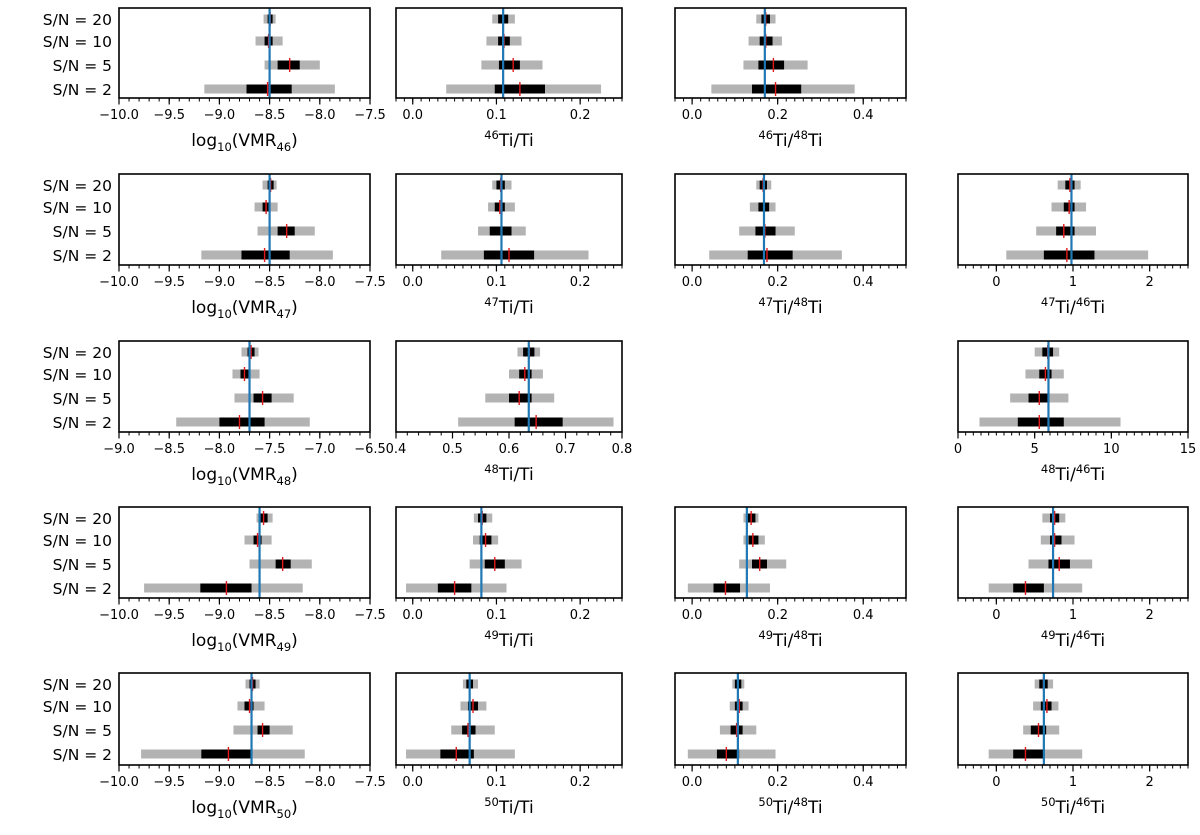 The image size is (1200, 835). I want to click on panel: −10.0 −9.5 −9.0 −8.5 −8.0 −7.5 log10(VMR46), so click(242, 80).